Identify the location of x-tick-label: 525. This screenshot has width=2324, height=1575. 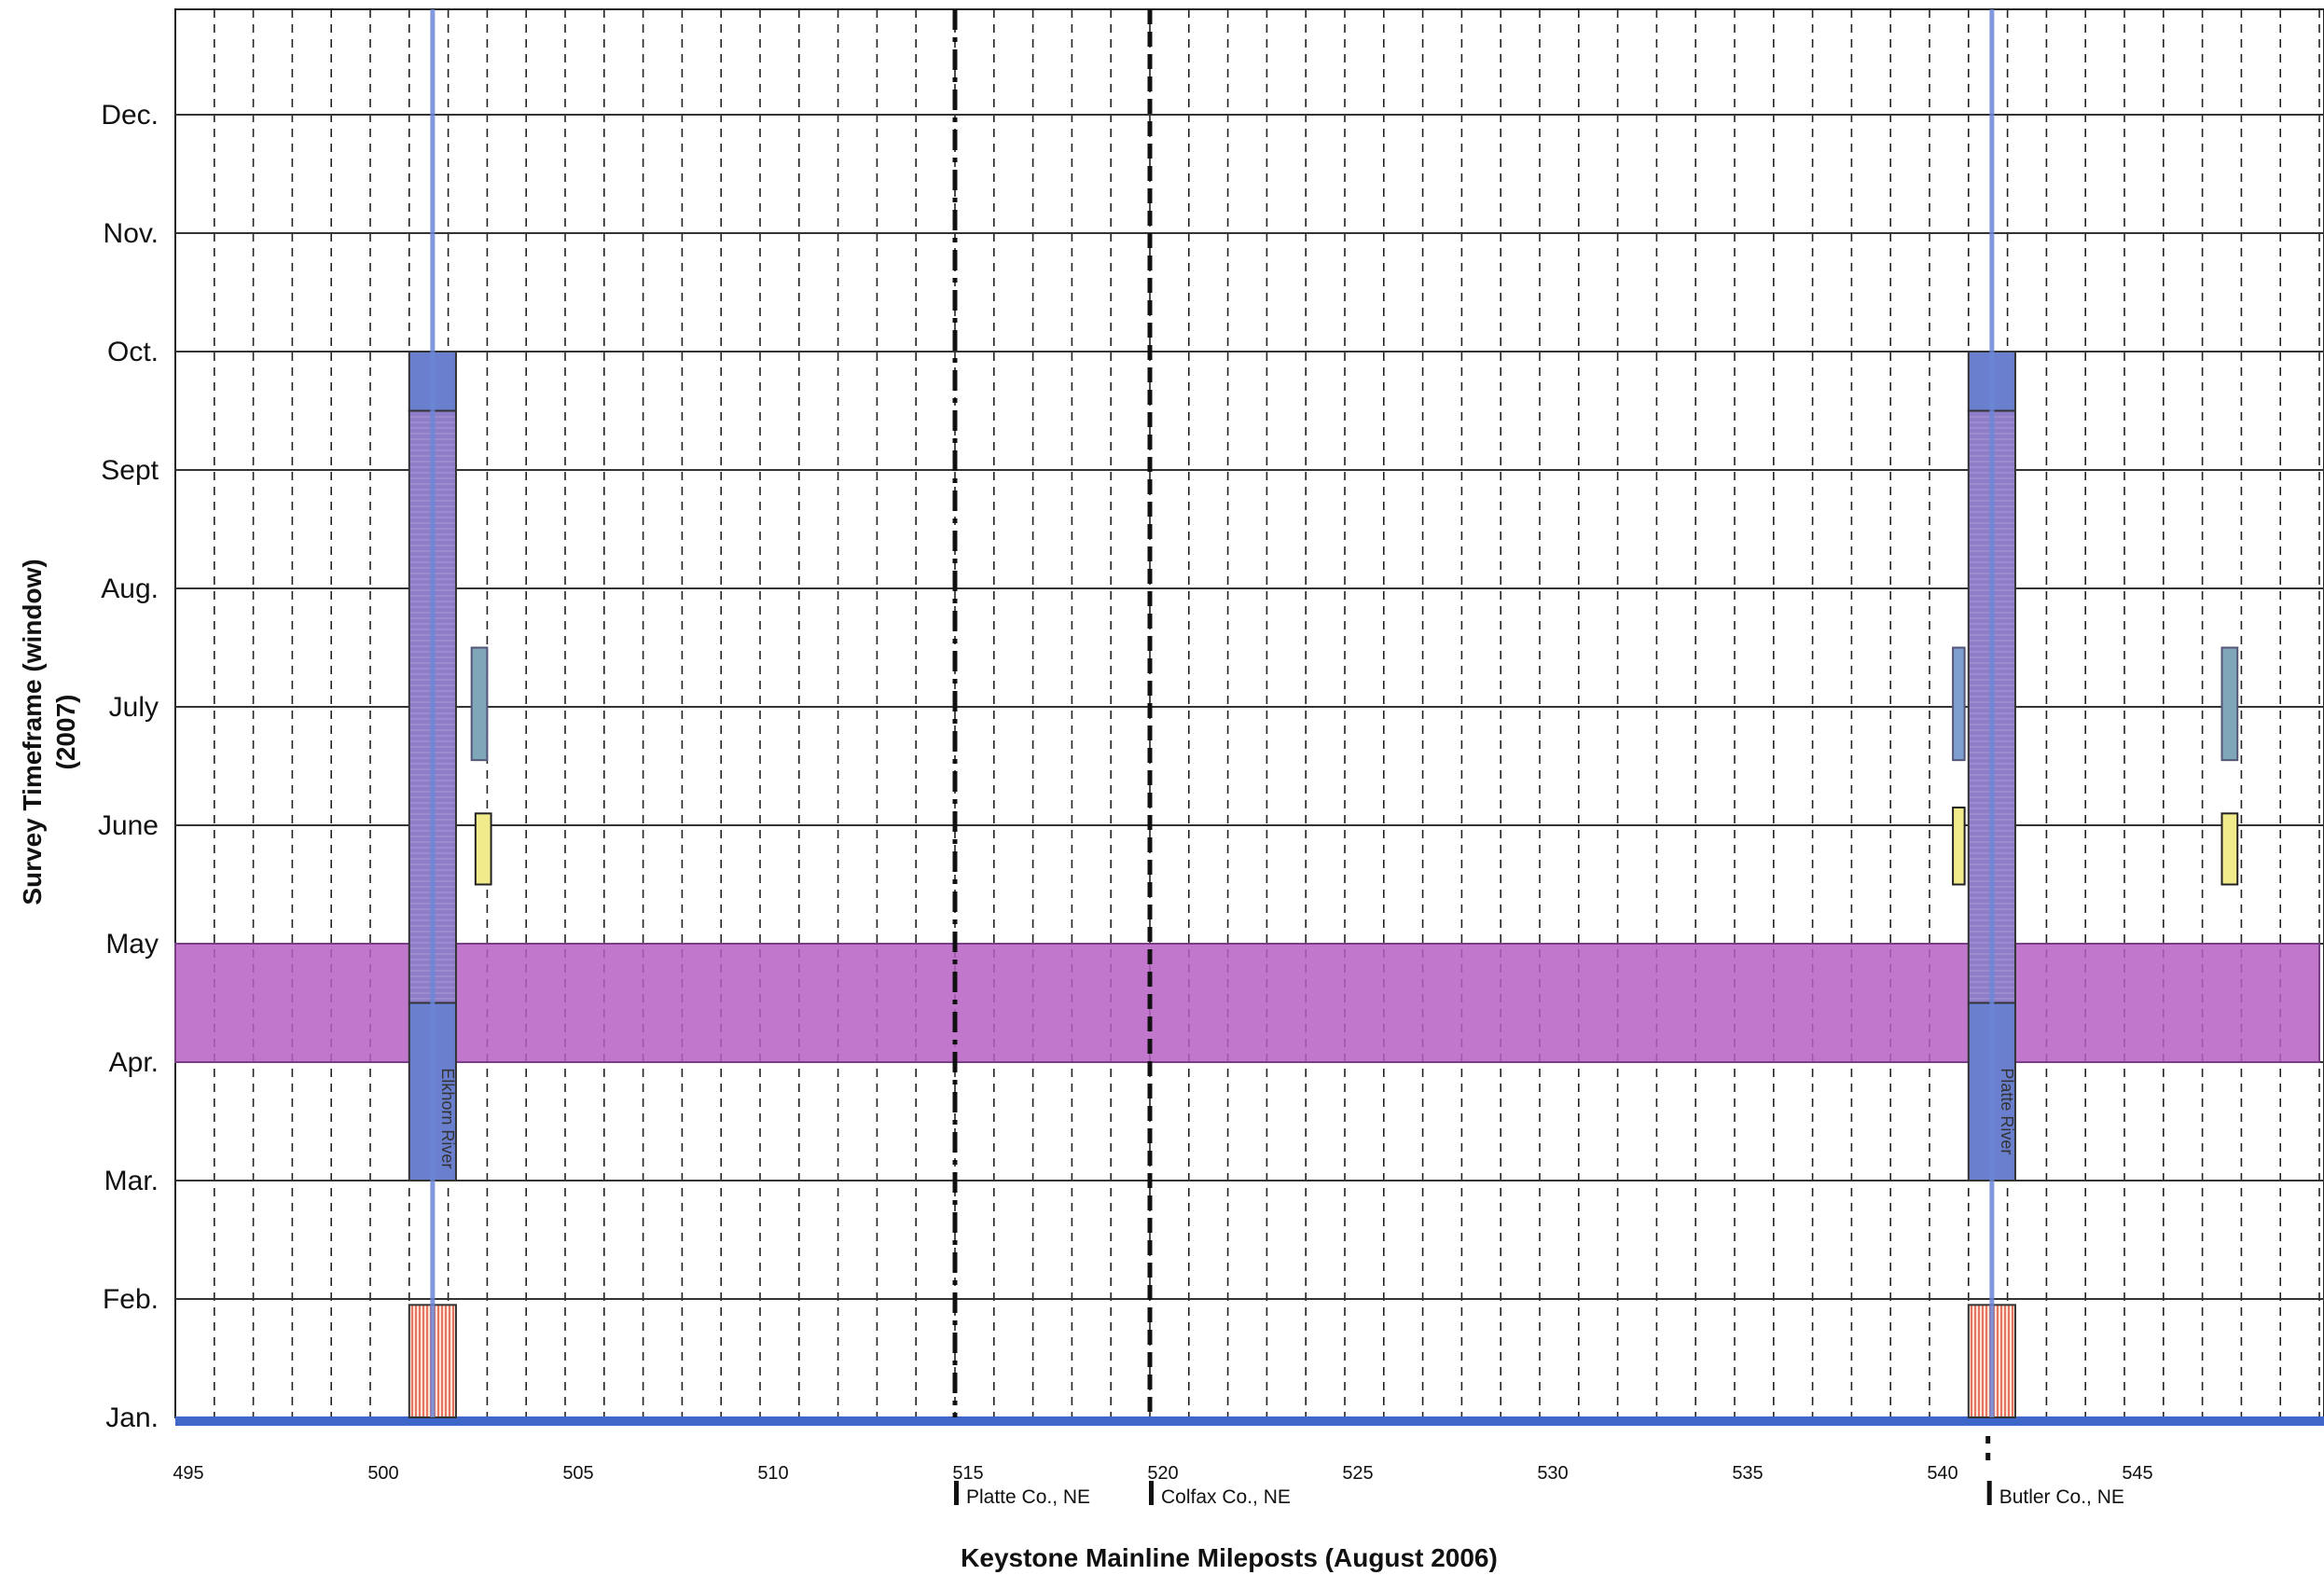
(1357, 1473).